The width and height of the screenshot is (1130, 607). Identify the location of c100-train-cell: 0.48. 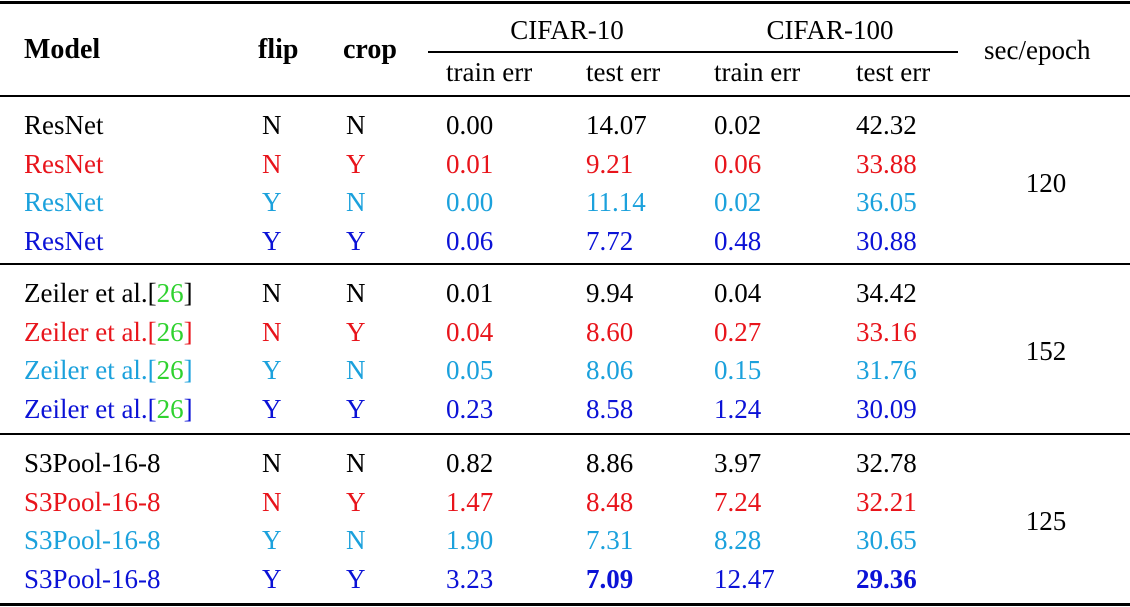
(738, 240).